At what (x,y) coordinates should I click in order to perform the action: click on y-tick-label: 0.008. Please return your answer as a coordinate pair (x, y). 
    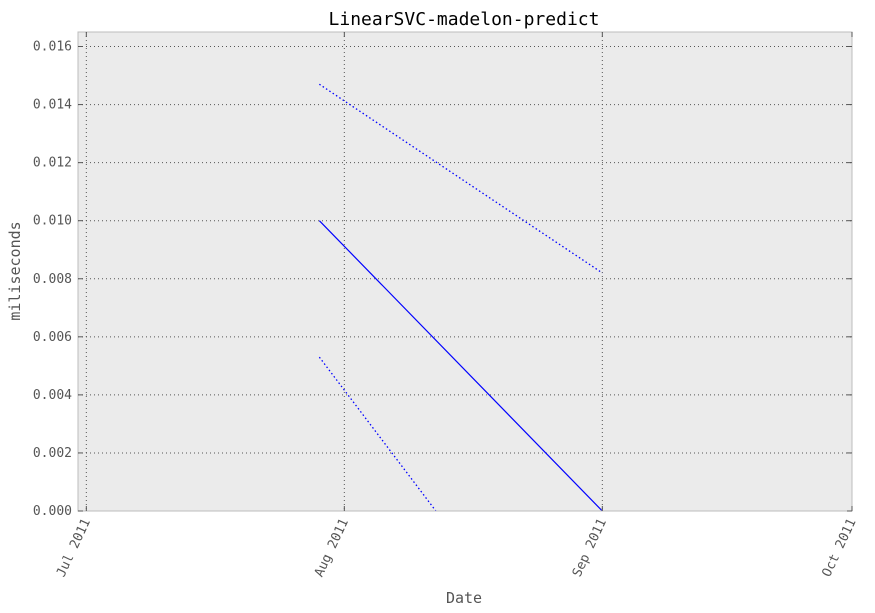
    Looking at the image, I should click on (52, 279).